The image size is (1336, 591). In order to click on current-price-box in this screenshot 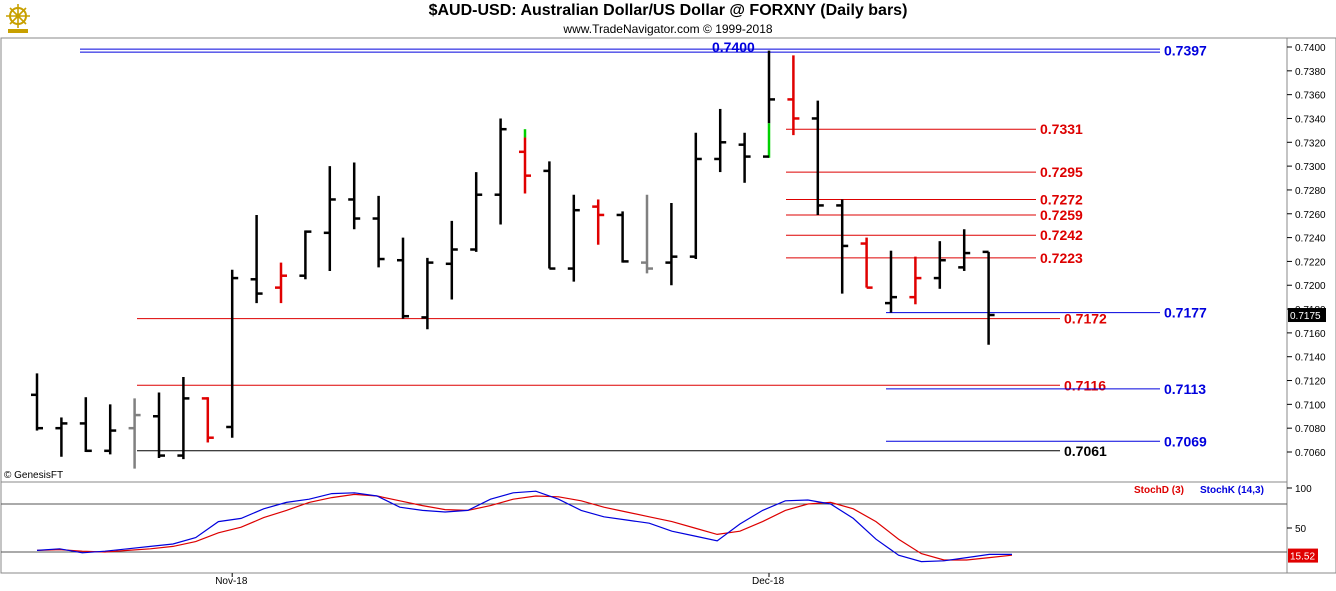, I will do `click(1307, 315)`.